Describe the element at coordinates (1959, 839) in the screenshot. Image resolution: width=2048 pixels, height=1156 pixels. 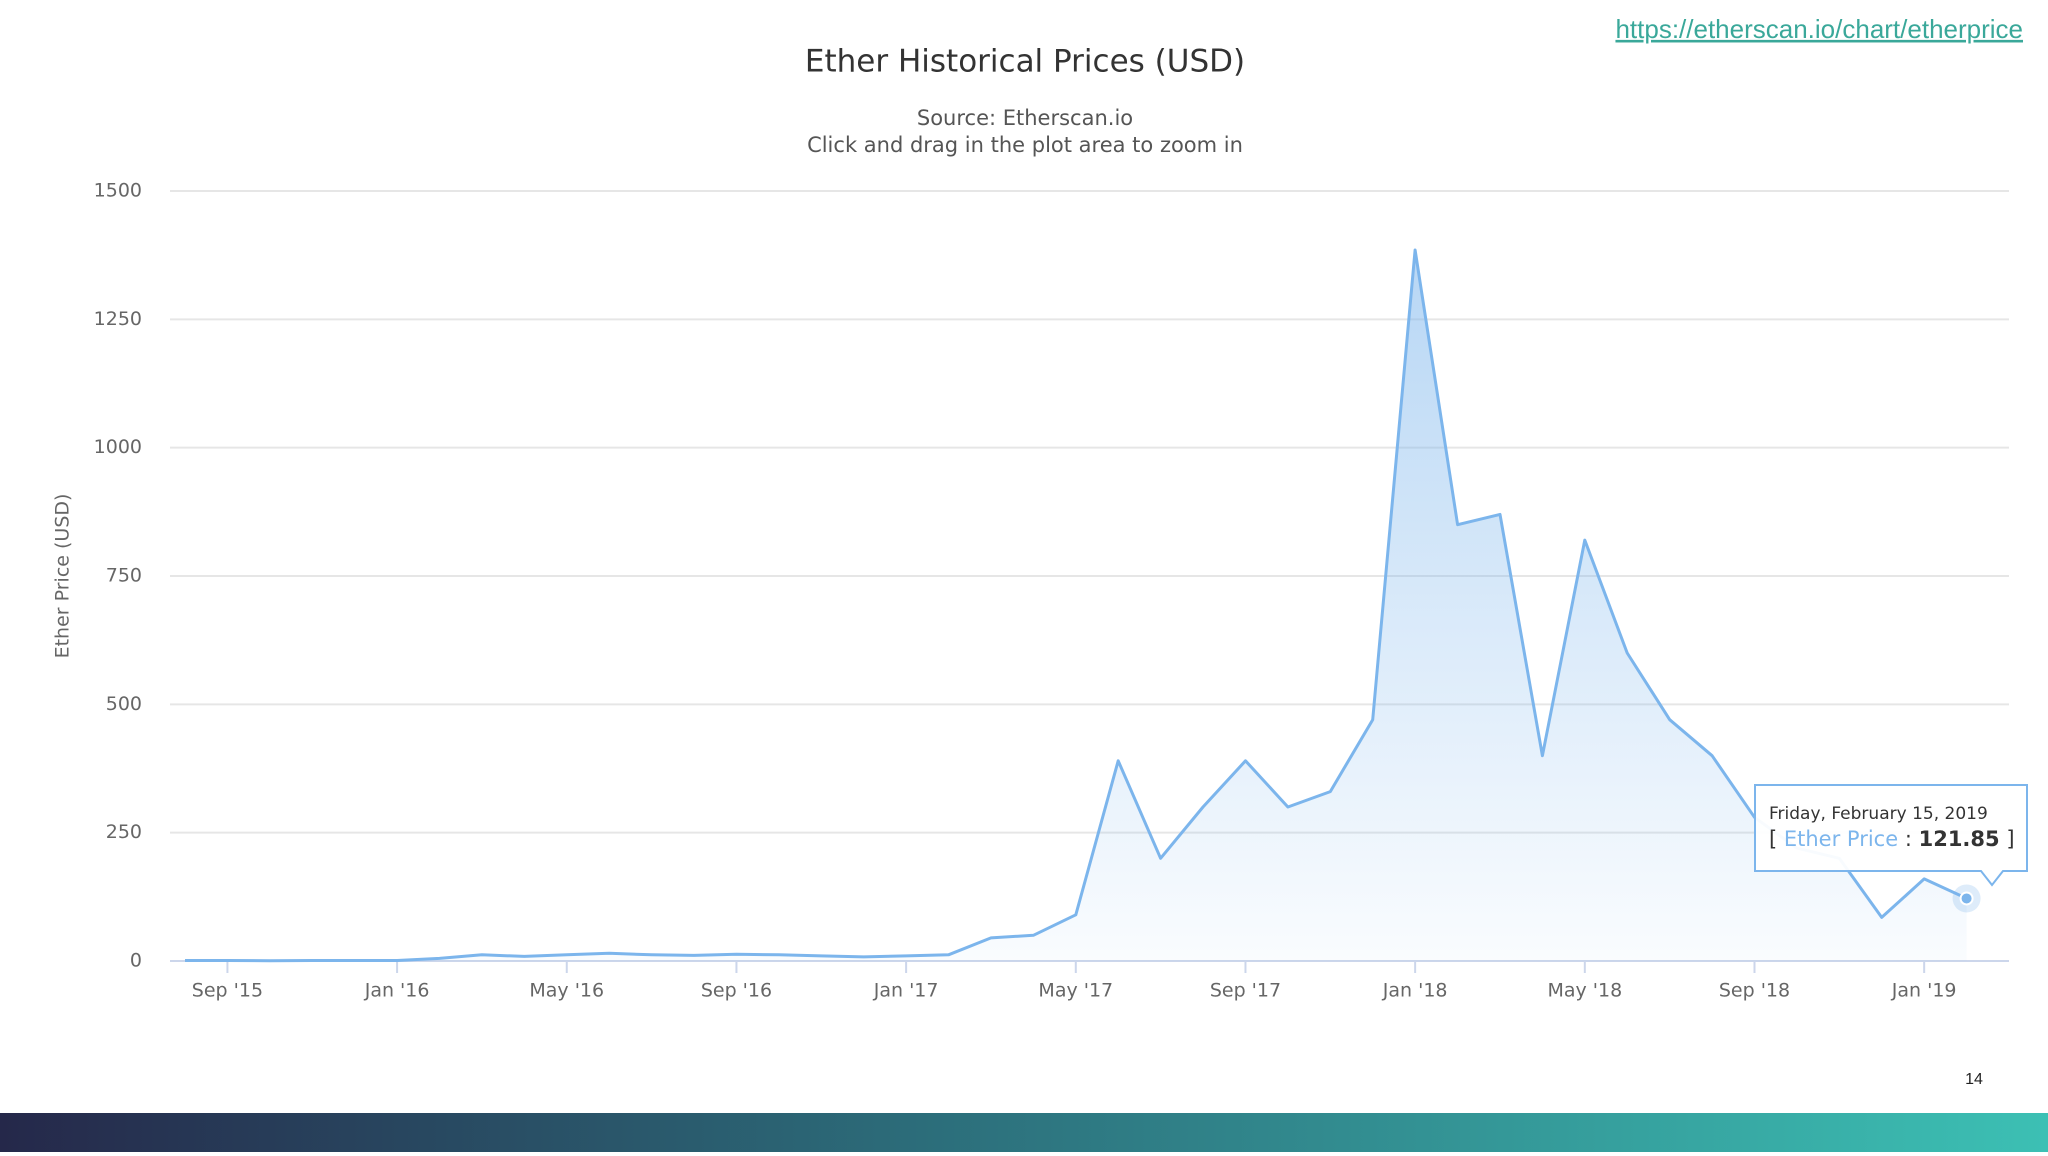
I see `tooltip-value: 121.85` at that location.